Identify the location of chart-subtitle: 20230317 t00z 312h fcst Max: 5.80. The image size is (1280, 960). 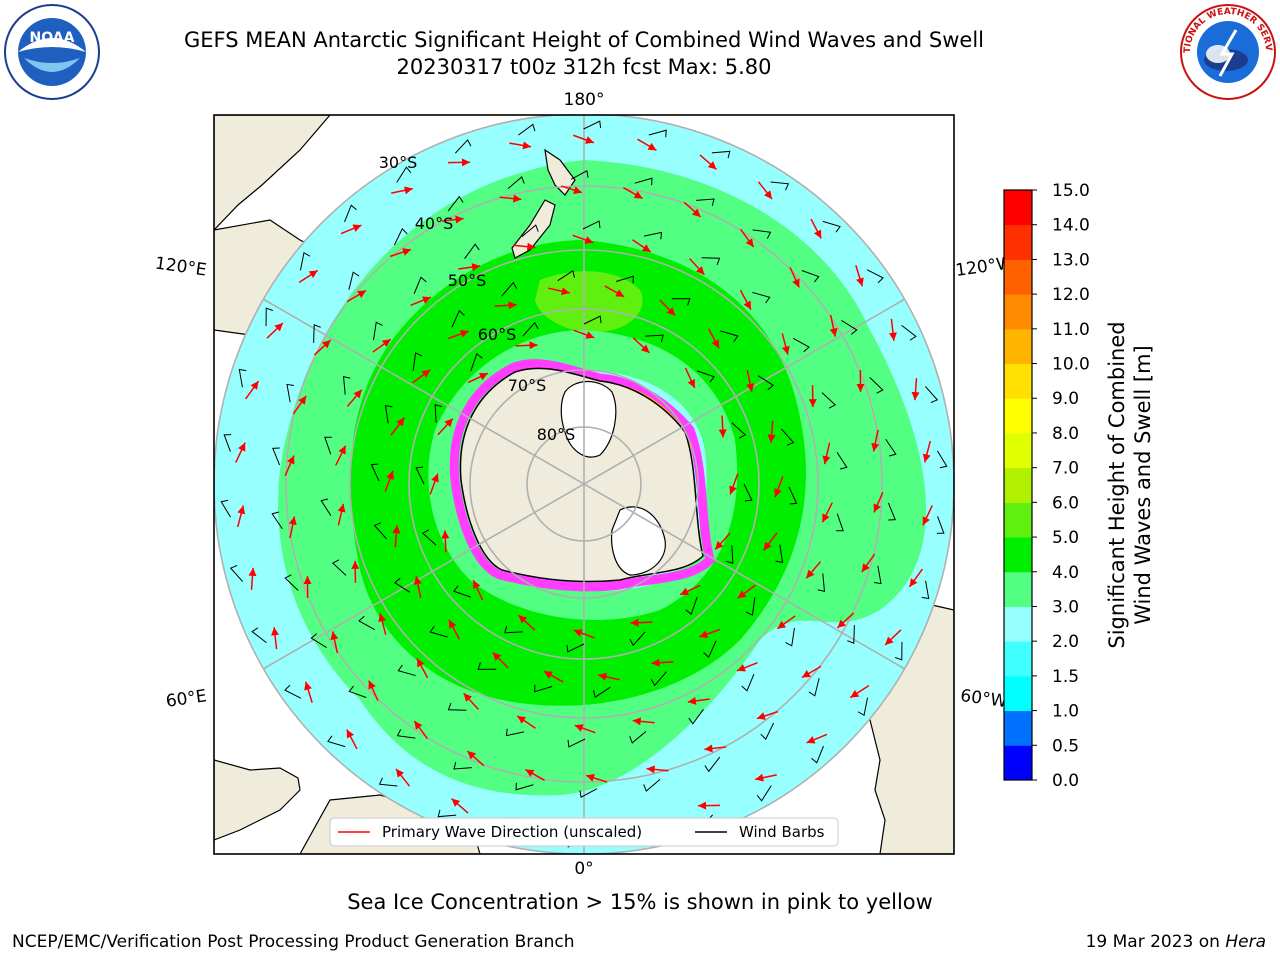
(584, 67).